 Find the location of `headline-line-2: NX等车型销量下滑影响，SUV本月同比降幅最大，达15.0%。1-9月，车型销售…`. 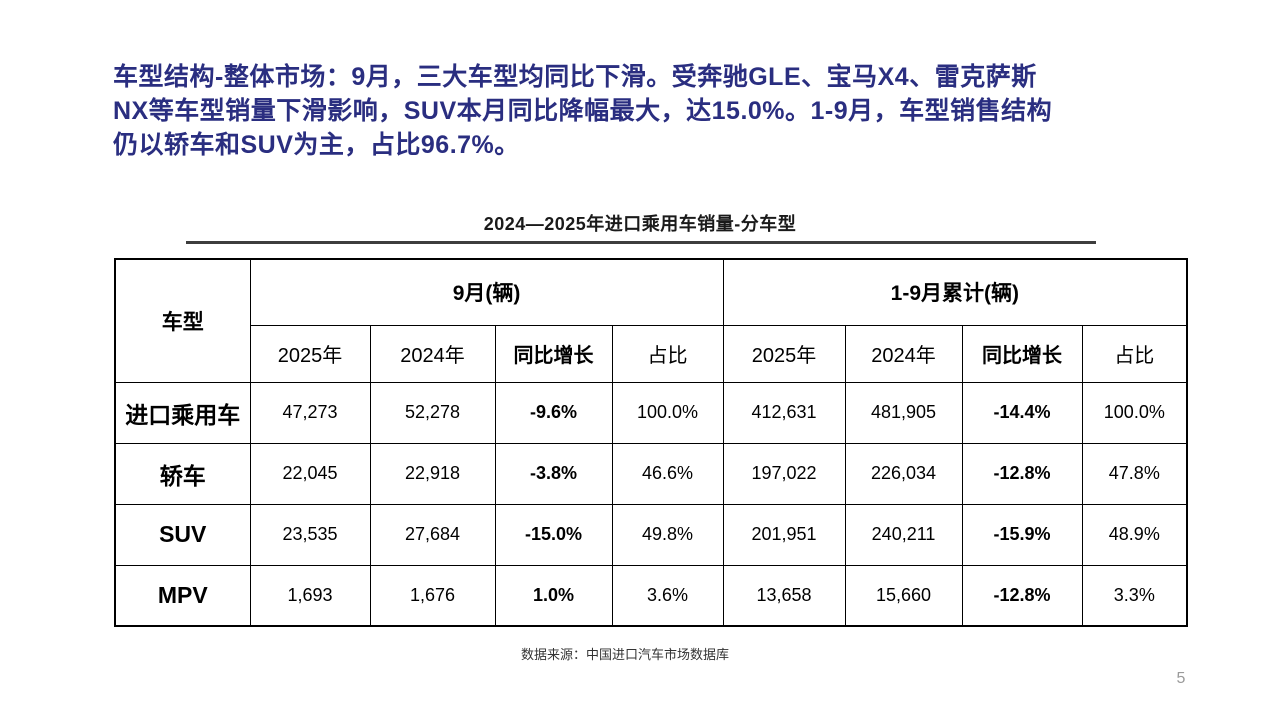

headline-line-2: NX等车型销量下滑影响，SUV本月同比降幅最大，达15.0%。1-9月，车型销售… is located at coordinates (583, 111).